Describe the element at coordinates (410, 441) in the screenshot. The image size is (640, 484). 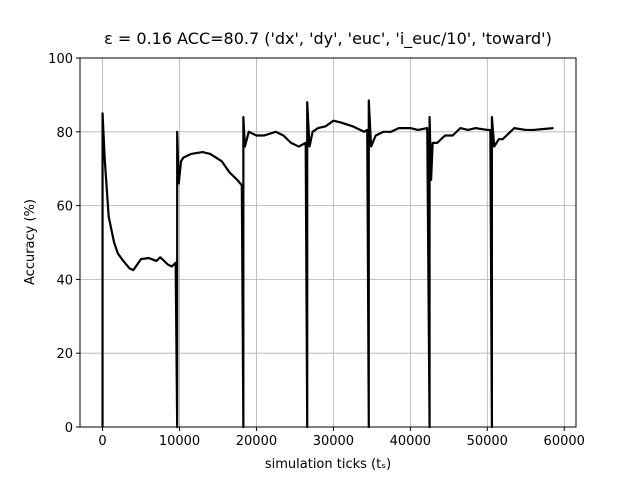
I see `x-tick-label: 40000` at that location.